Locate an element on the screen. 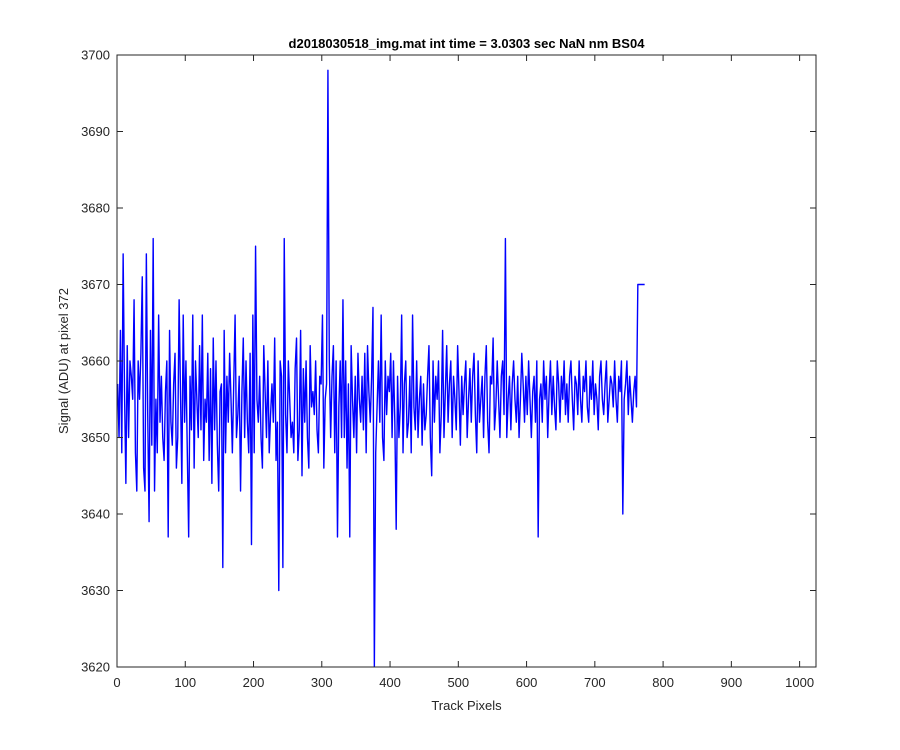  x-axis-label: Track Pixels is located at coordinates (466, 705).